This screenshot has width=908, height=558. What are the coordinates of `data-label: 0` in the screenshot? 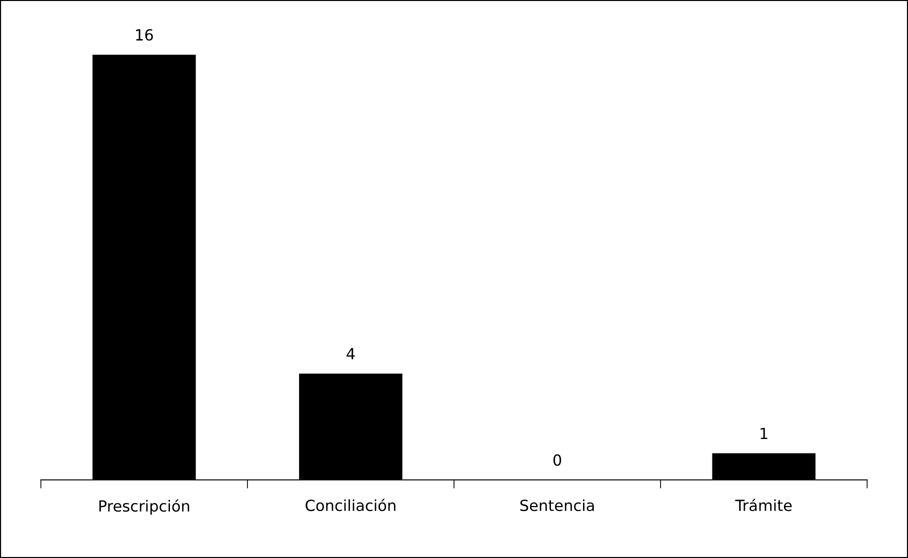 It's located at (557, 460).